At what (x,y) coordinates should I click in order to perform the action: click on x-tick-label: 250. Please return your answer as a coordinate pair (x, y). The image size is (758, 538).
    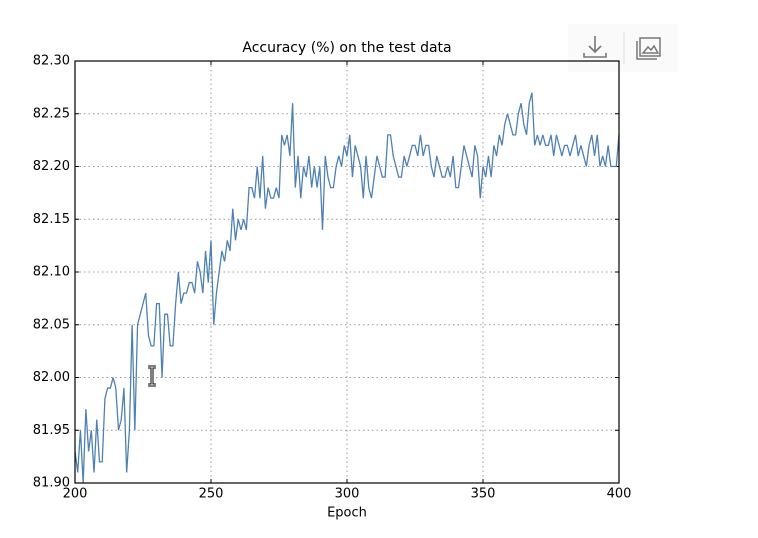
    Looking at the image, I should click on (211, 494).